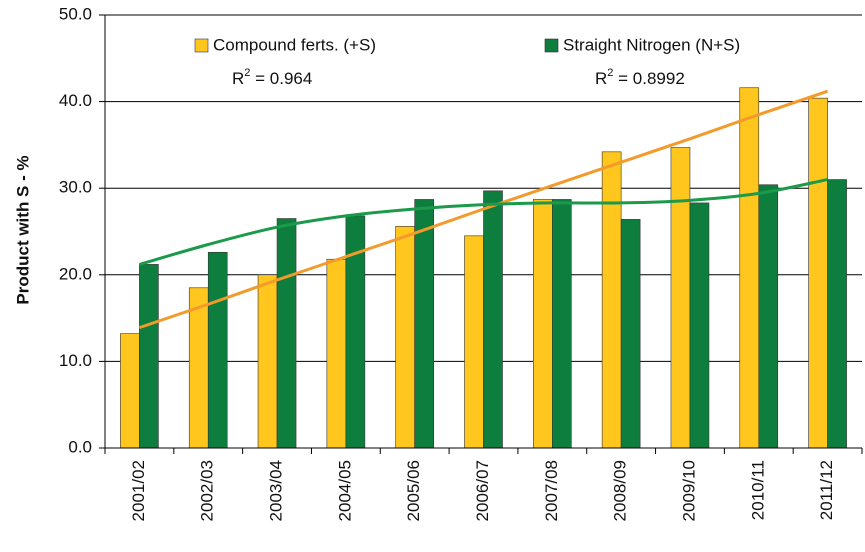  Describe the element at coordinates (551, 490) in the screenshot. I see `x-tick-label: 2007/08` at that location.